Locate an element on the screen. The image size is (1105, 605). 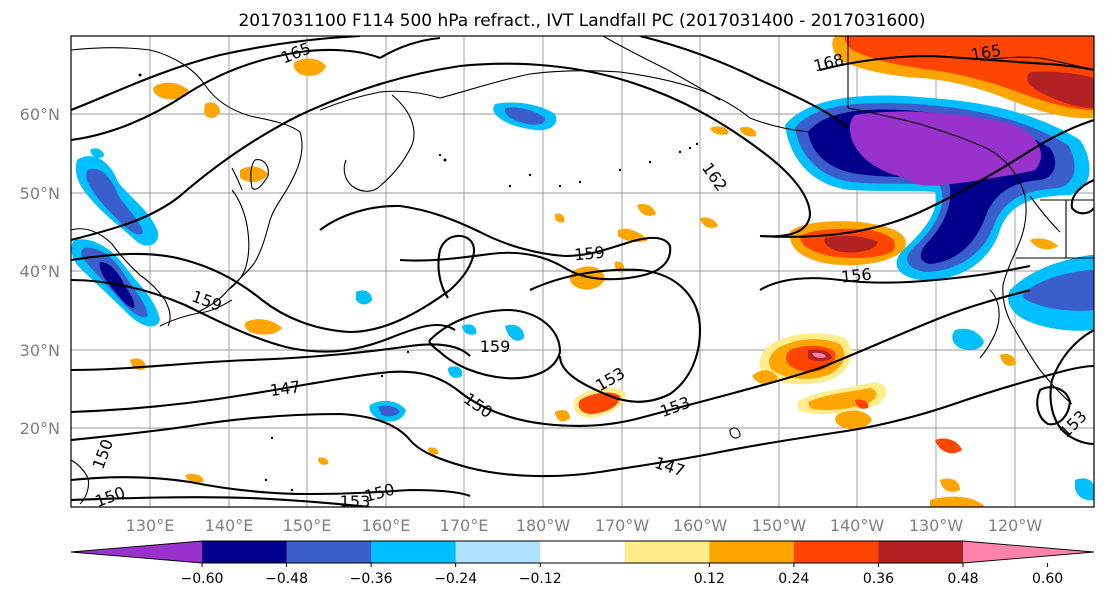
colorbar-tick-label: −0.60 is located at coordinates (202, 579).